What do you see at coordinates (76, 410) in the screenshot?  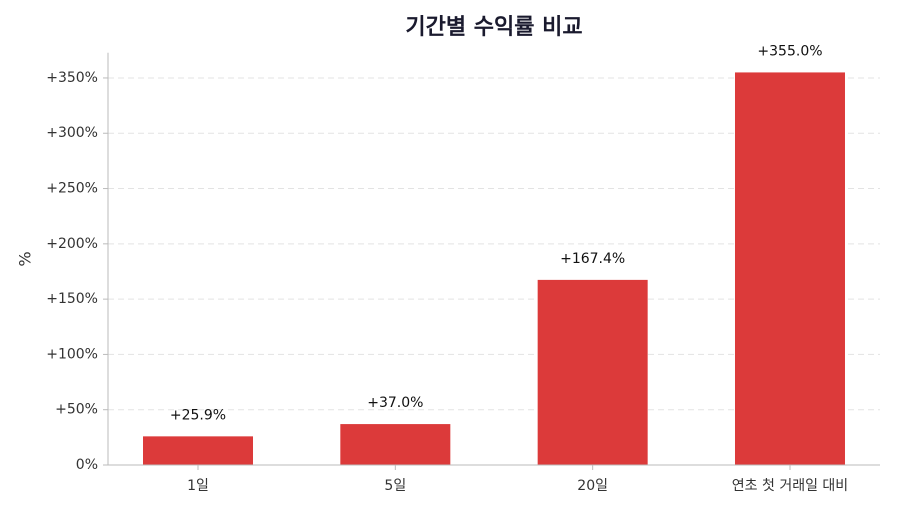 I see `y-tick-label: +50%` at bounding box center [76, 410].